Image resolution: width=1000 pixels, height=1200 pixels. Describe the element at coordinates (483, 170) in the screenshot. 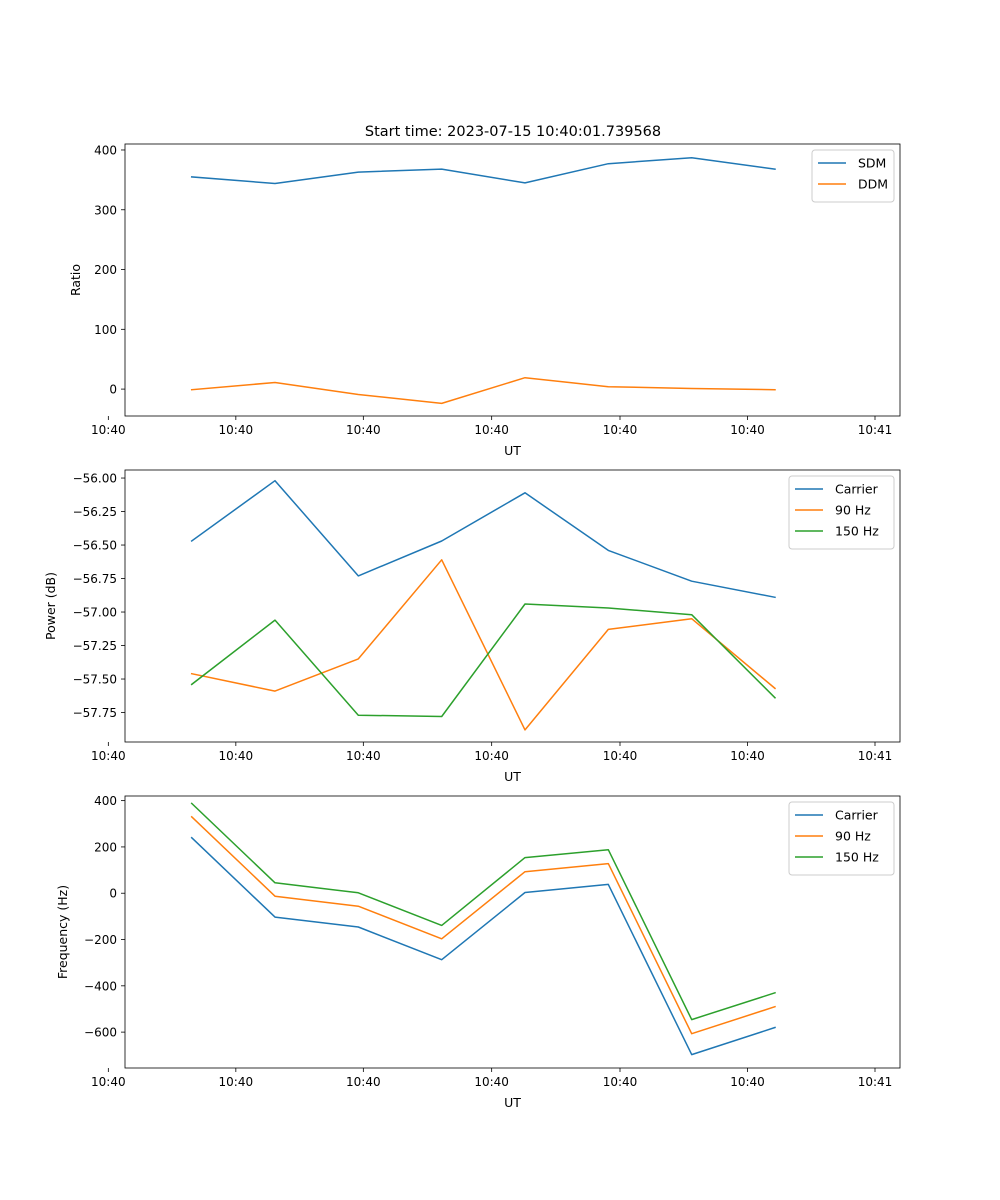

I see `series-line-sdm` at that location.